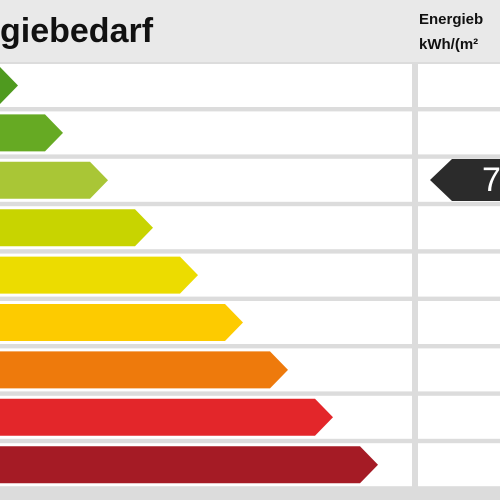  Describe the element at coordinates (448, 44) in the screenshot. I see `column-unit: kWh/(m²` at that location.